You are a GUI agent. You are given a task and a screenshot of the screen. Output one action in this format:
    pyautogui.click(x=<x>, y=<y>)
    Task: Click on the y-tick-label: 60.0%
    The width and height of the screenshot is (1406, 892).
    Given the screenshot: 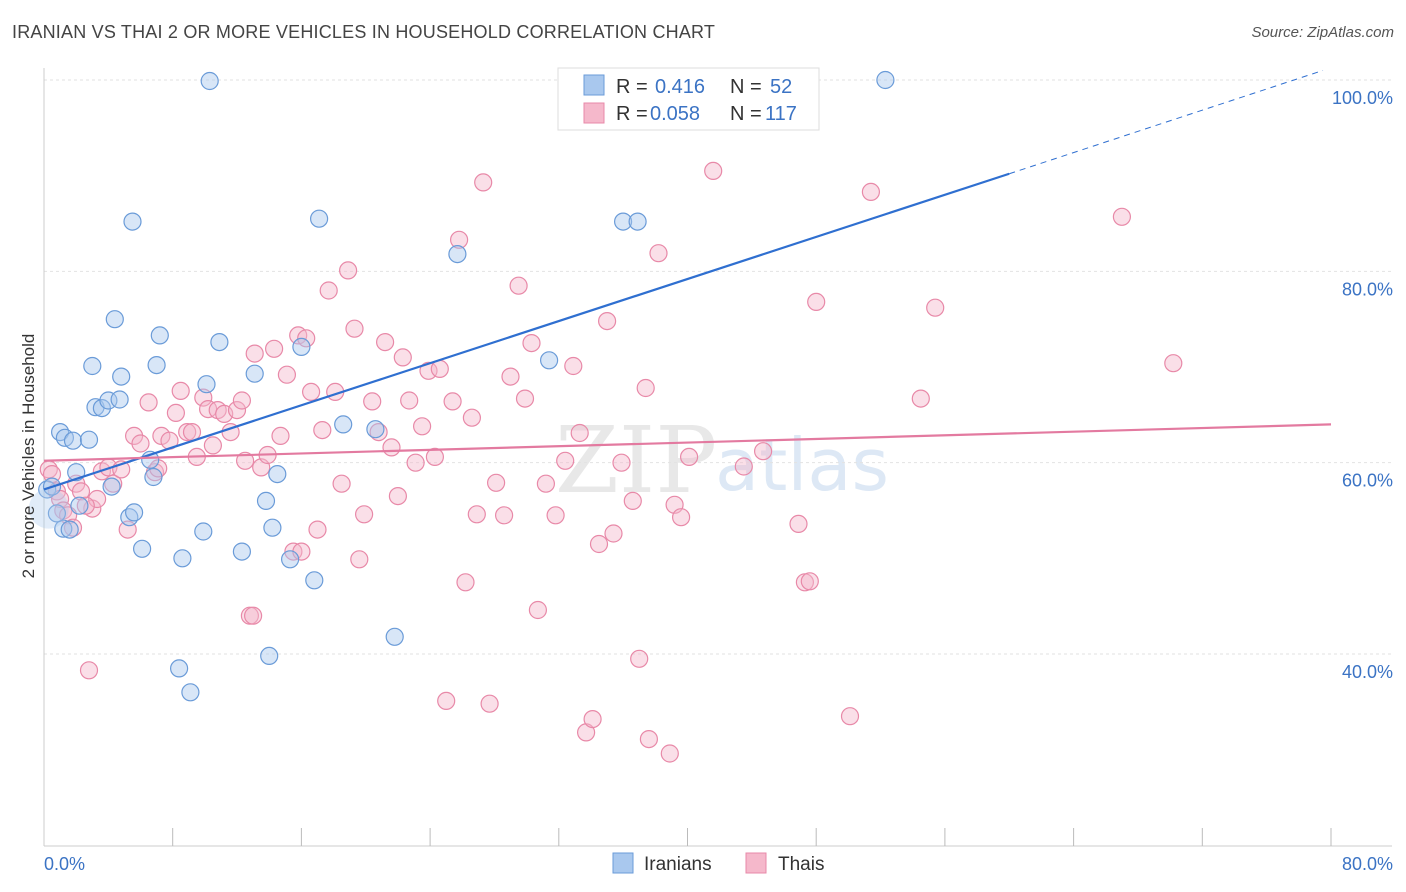 What is the action you would take?
    pyautogui.click(x=1367, y=481)
    